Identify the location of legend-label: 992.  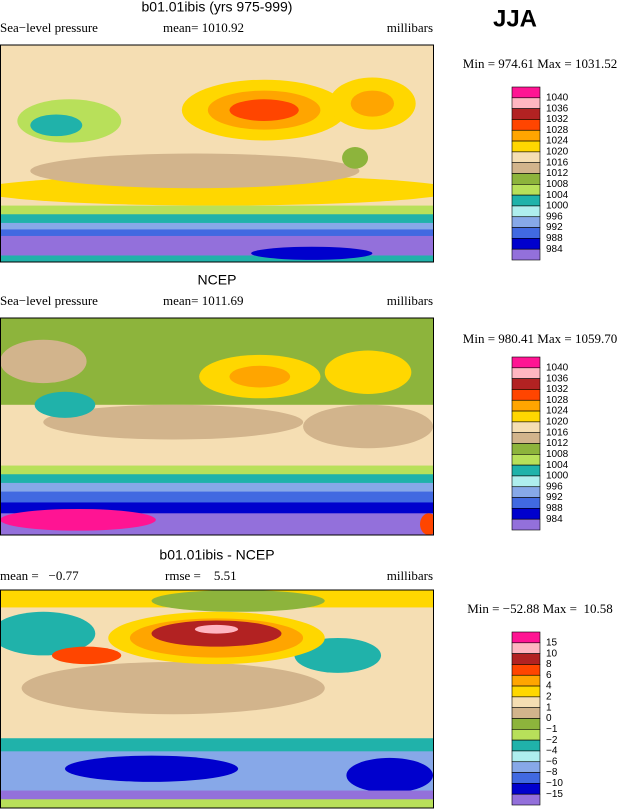
(554, 227).